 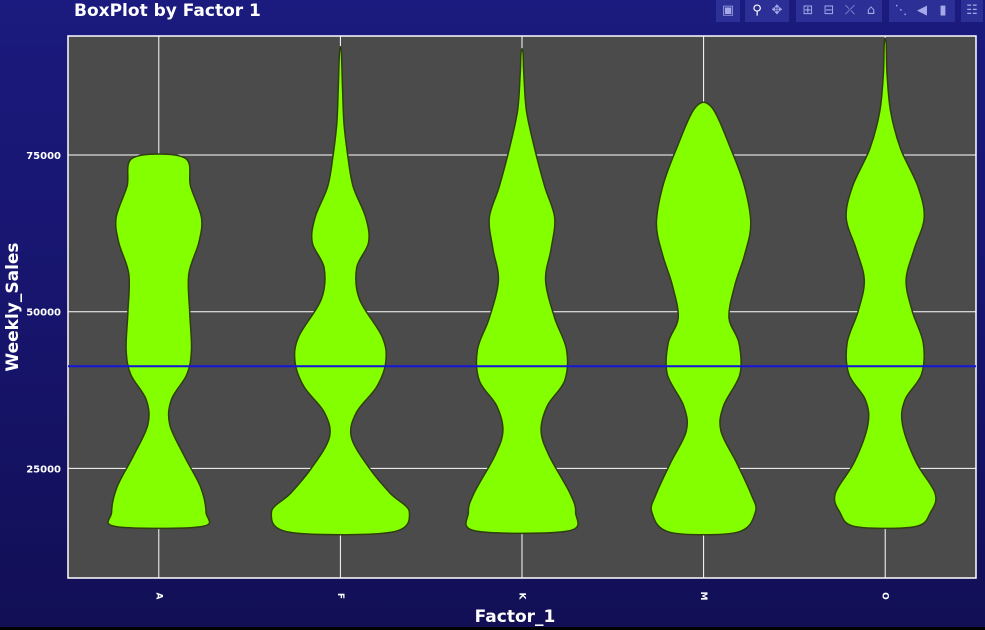 I want to click on violin-M, so click(x=703, y=318).